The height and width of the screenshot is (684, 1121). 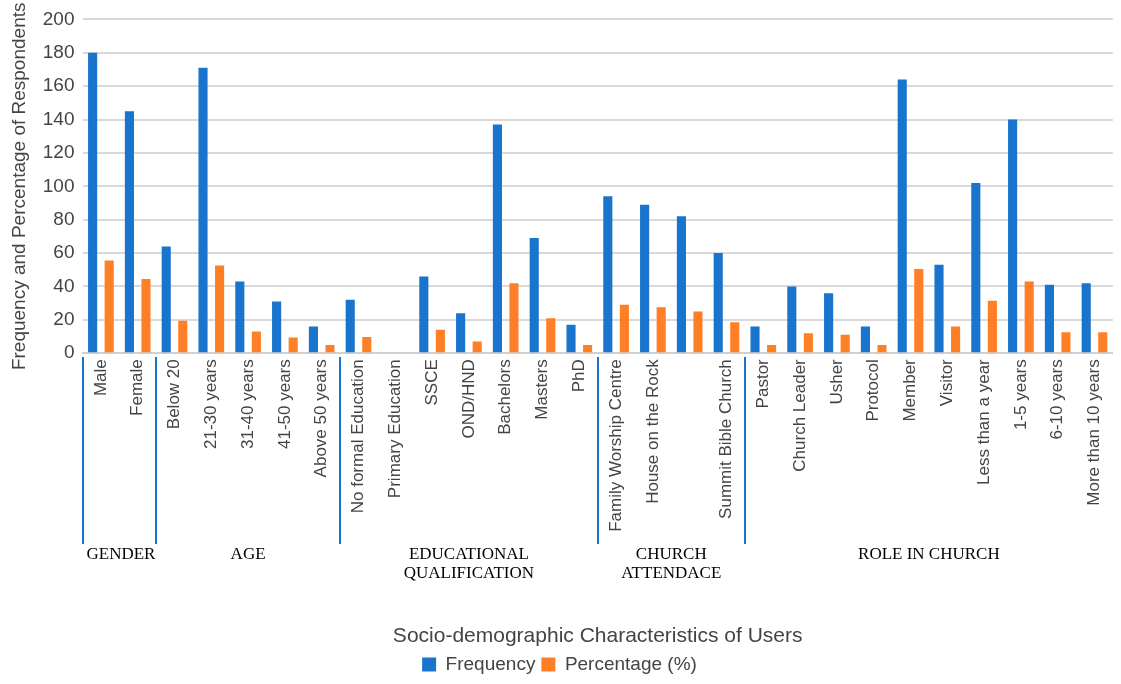 What do you see at coordinates (174, 394) in the screenshot?
I see `x-tick-label: Below 20` at bounding box center [174, 394].